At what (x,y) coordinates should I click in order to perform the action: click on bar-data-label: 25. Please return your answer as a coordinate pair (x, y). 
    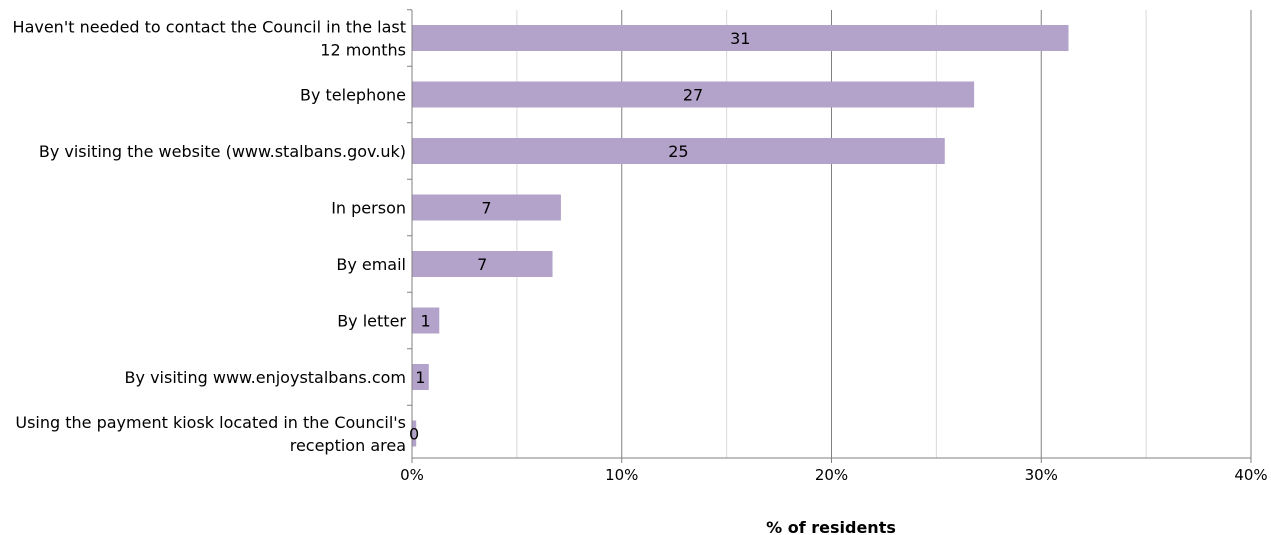
    Looking at the image, I should click on (678, 151).